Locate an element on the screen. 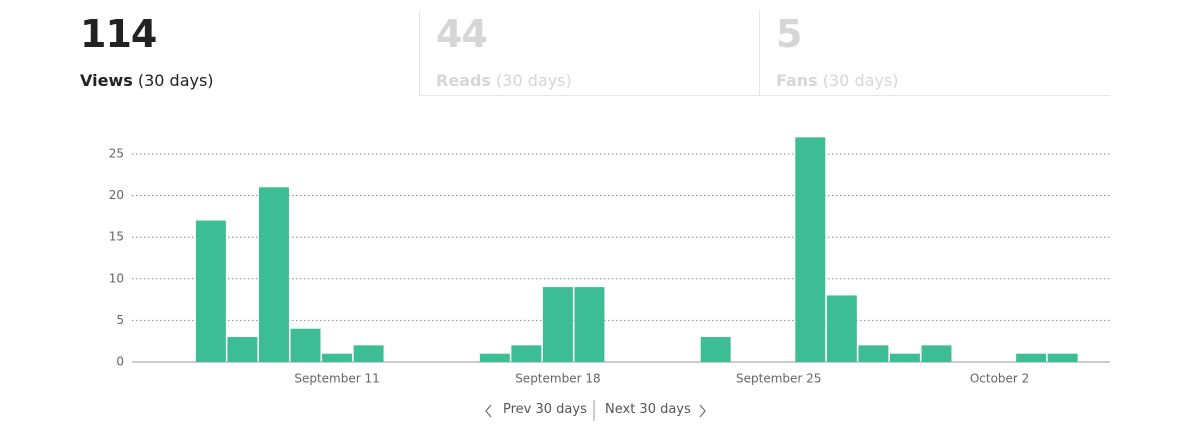  fans-count: 5 is located at coordinates (789, 34).